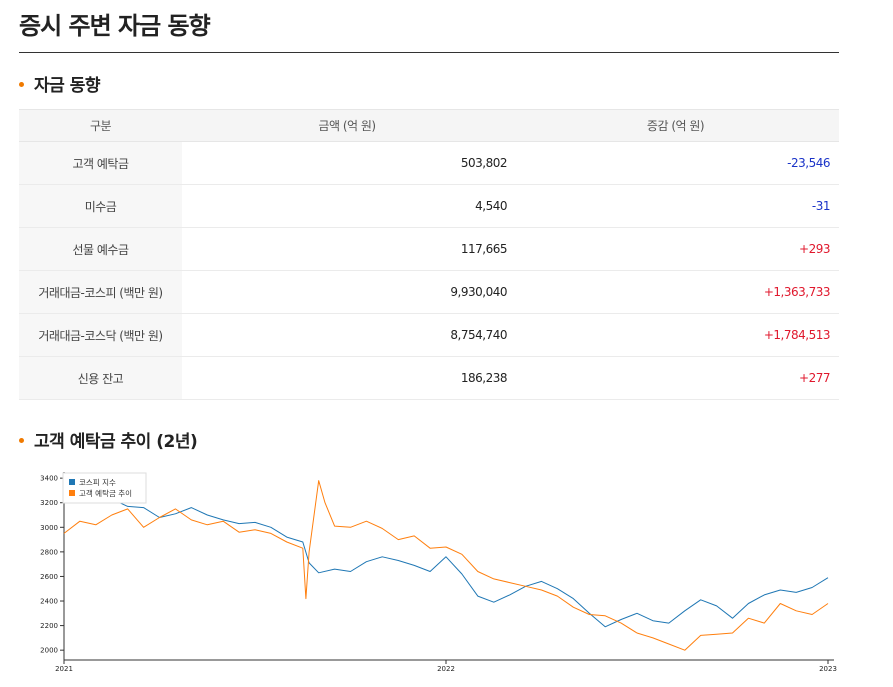  I want to click on chart-legend: 코스피 지수 고객 예탁금 추이, so click(104, 488).